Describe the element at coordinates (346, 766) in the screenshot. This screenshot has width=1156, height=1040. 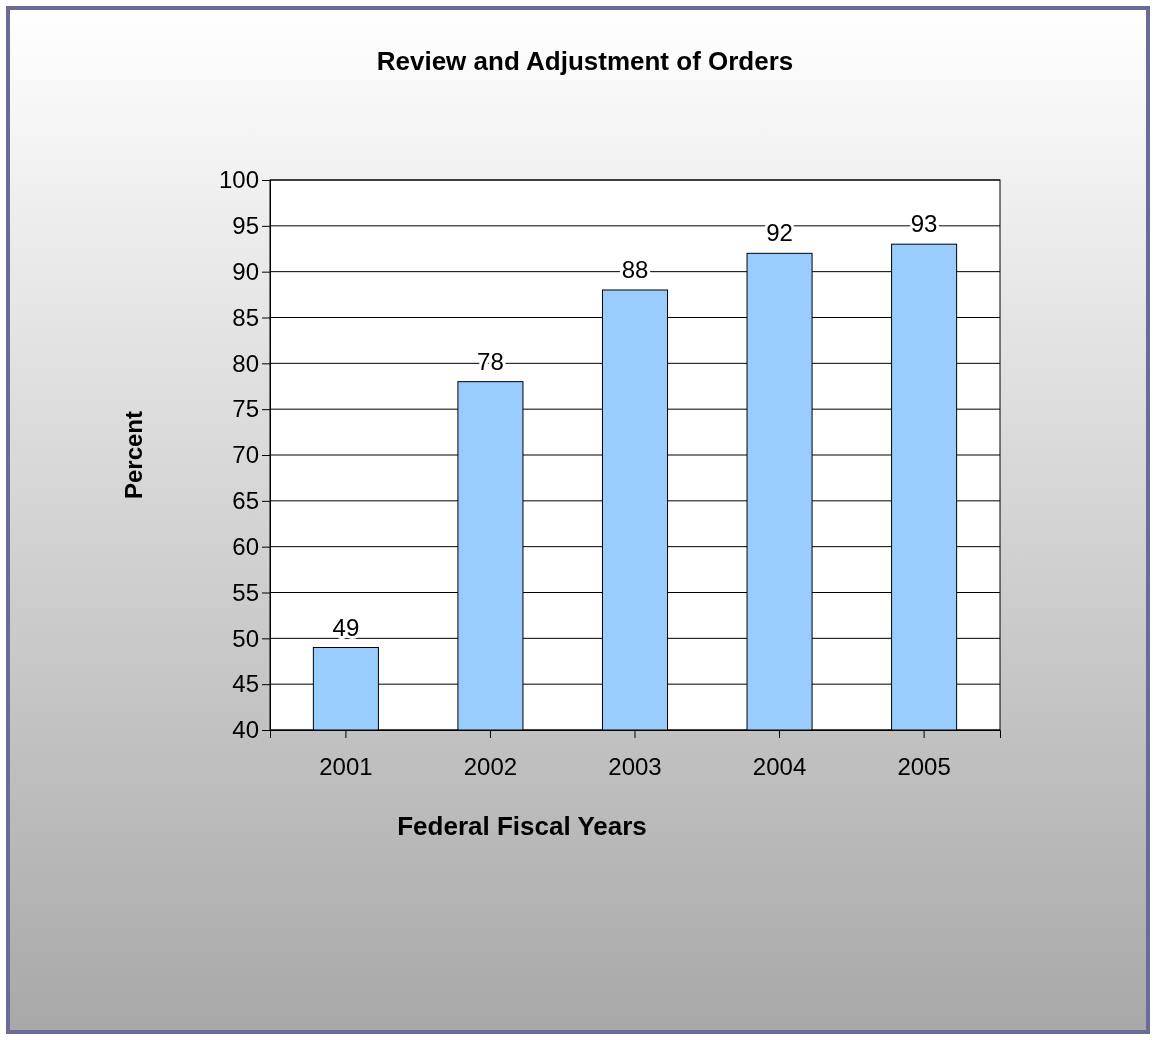
I see `x-tick-label: 2001` at that location.